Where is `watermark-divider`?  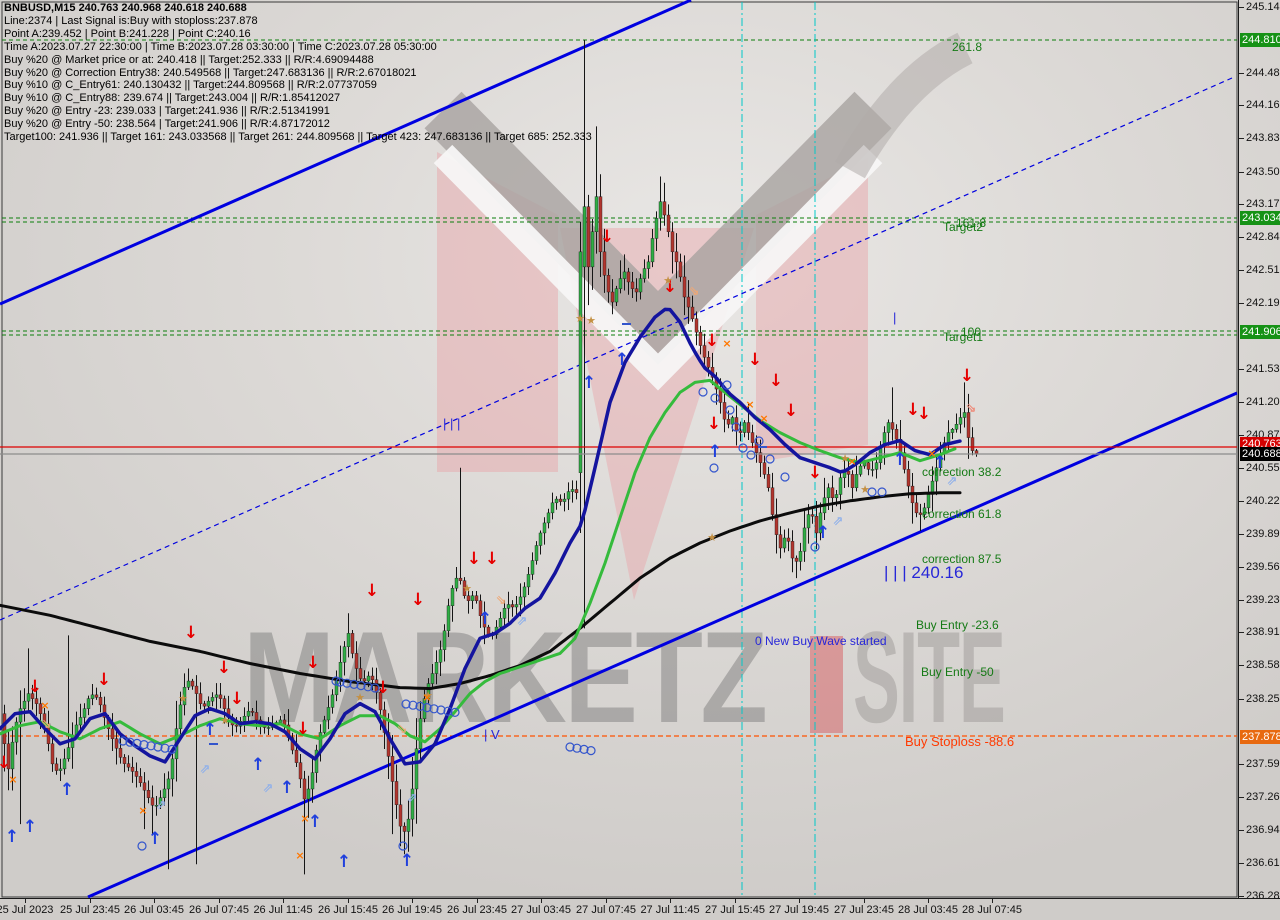
watermark-divider is located at coordinates (826, 684).